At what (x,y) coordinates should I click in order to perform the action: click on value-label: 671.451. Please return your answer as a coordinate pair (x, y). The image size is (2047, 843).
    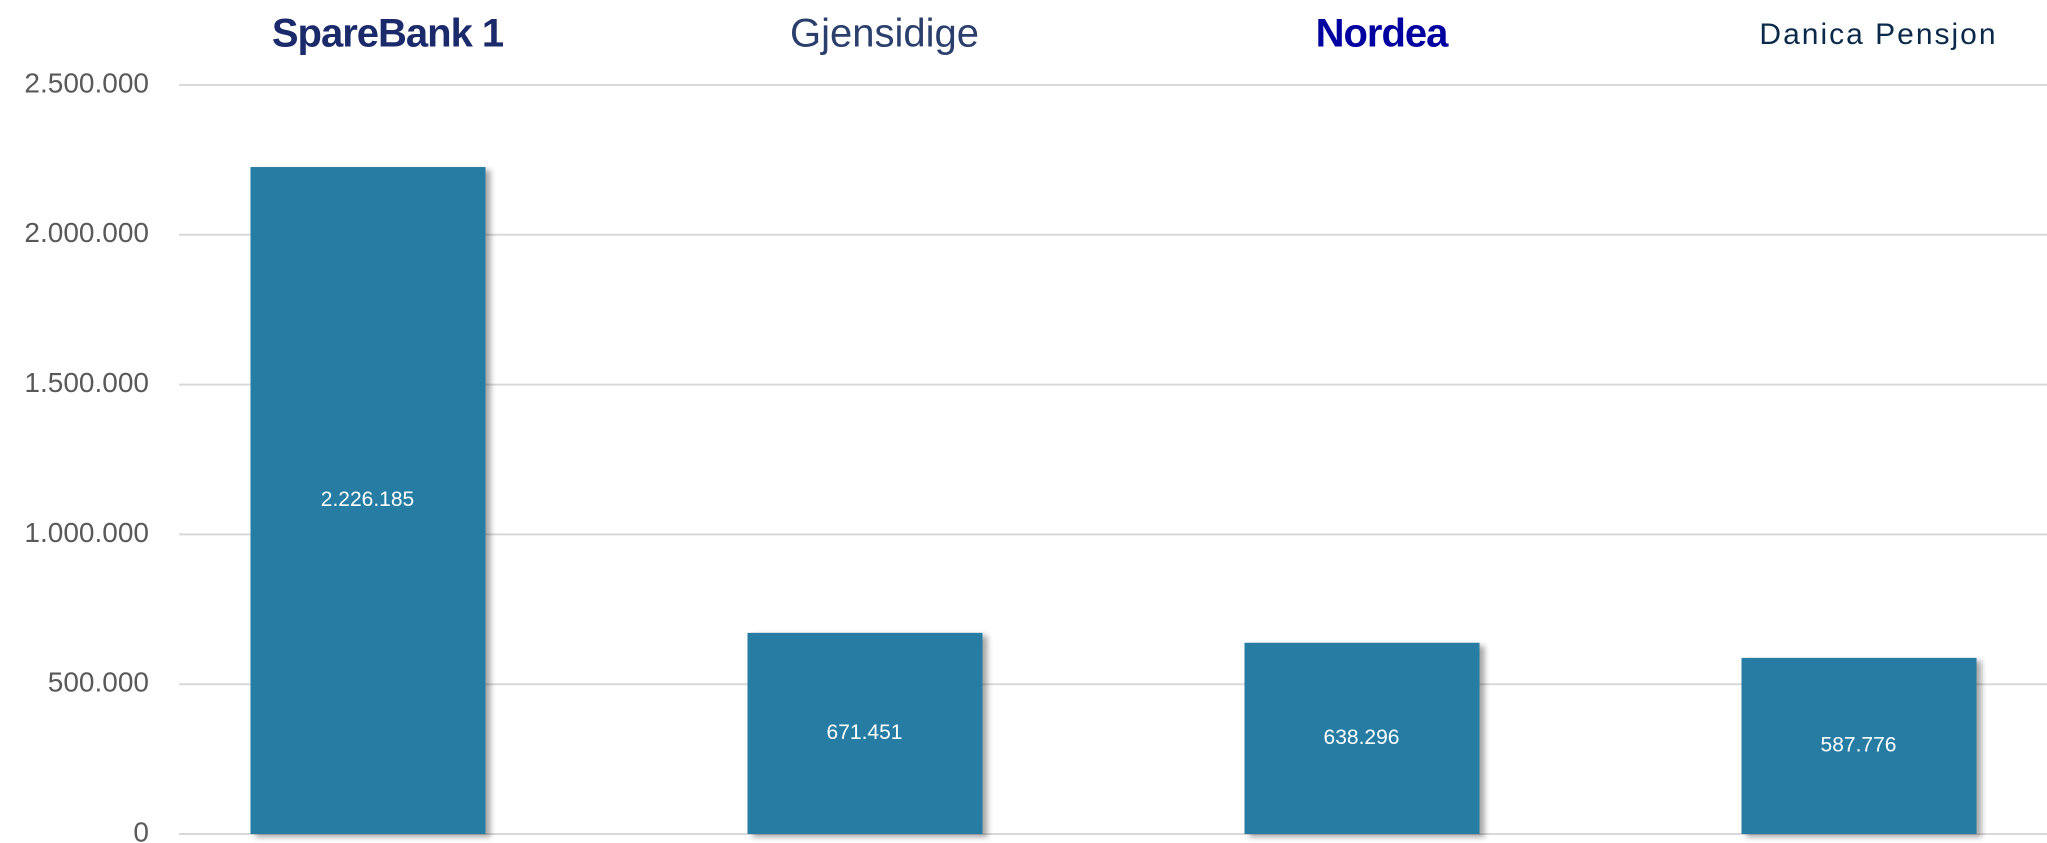
    Looking at the image, I should click on (865, 732).